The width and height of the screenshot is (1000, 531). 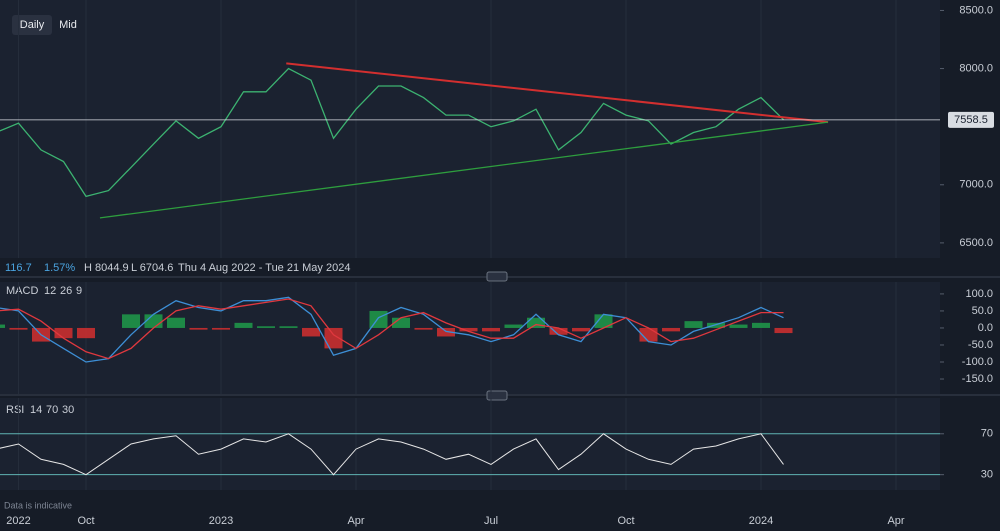 What do you see at coordinates (976, 68) in the screenshot?
I see `y-tick-label: 8000.0` at bounding box center [976, 68].